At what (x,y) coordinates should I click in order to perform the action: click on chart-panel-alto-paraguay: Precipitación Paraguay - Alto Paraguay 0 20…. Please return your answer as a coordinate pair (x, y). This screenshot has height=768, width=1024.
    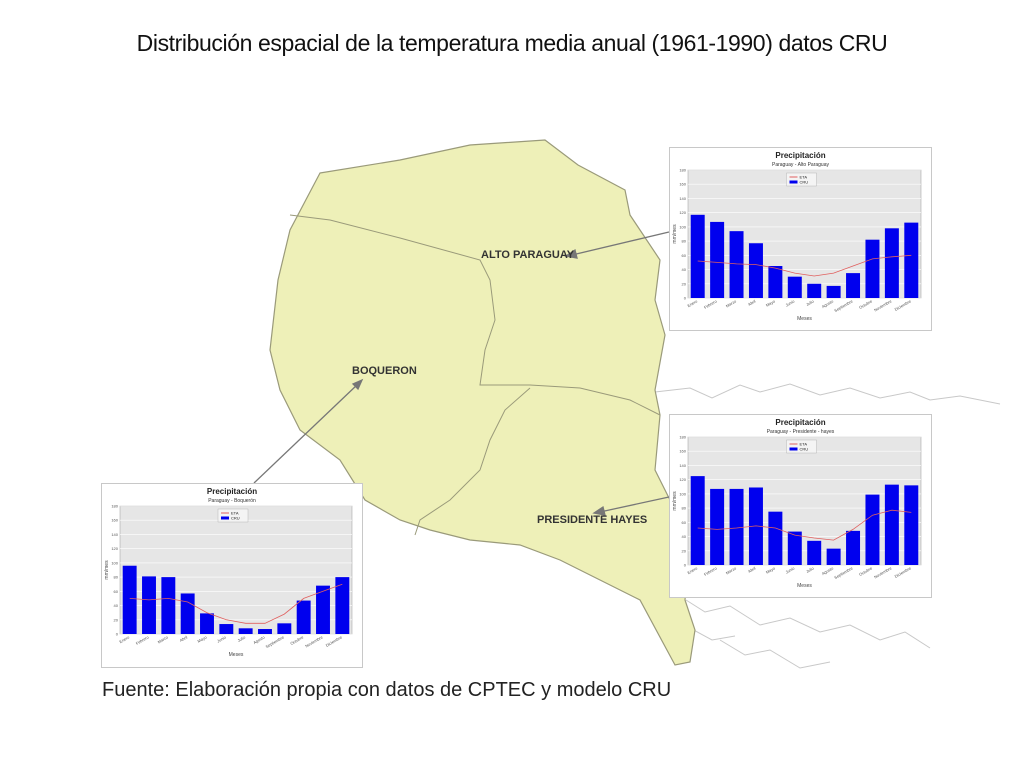
    Looking at the image, I should click on (800, 239).